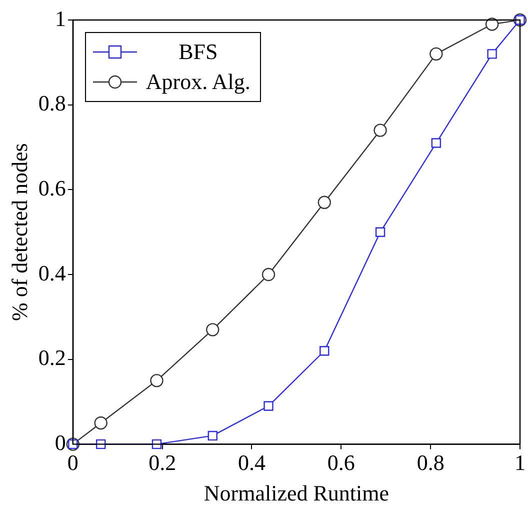 The width and height of the screenshot is (528, 514). Describe the element at coordinates (430, 463) in the screenshot. I see `x-tick-label: 0.8` at that location.